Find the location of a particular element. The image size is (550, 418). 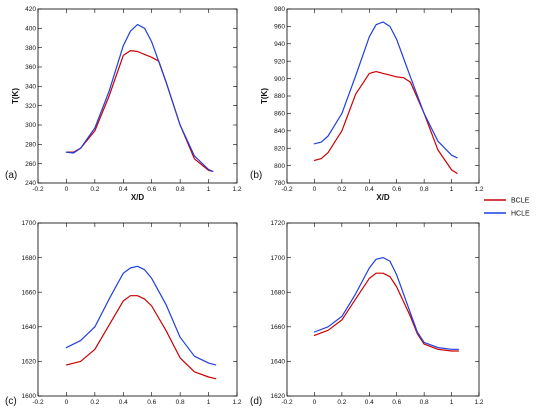

y-tick-label: 400 is located at coordinates (30, 29).